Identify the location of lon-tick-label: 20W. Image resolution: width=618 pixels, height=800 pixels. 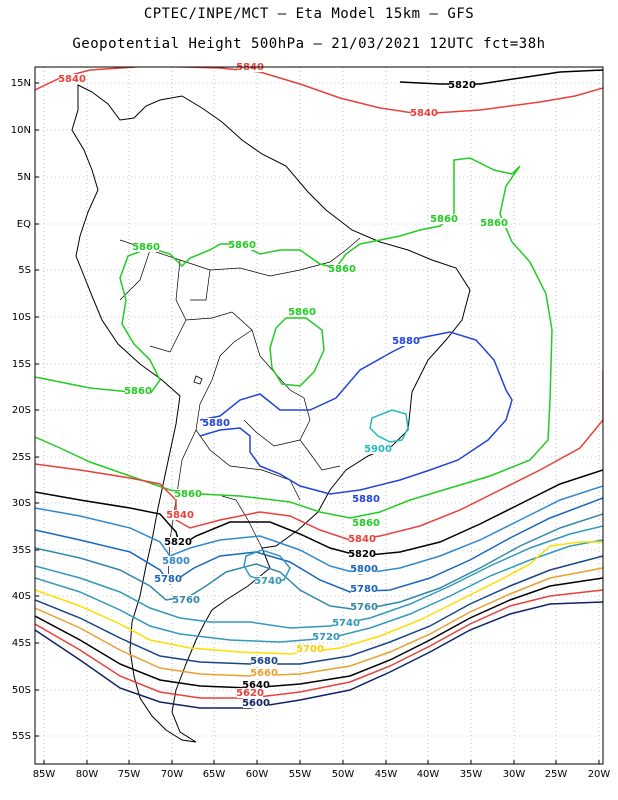
(599, 774).